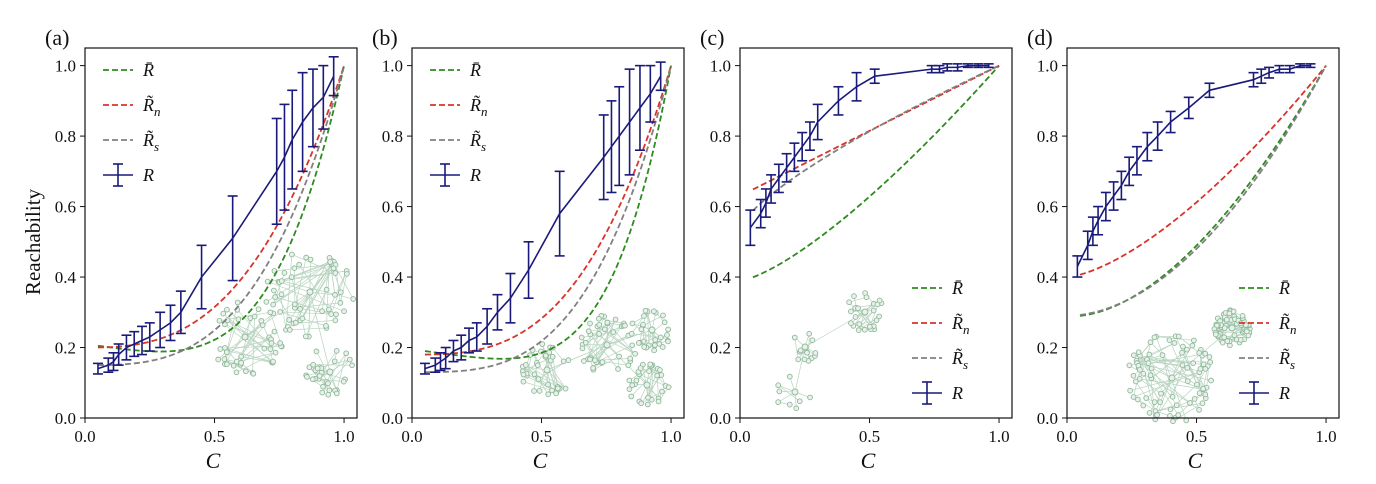 This screenshot has width=1376, height=484. I want to click on legend-label: R̄, so click(475, 70).